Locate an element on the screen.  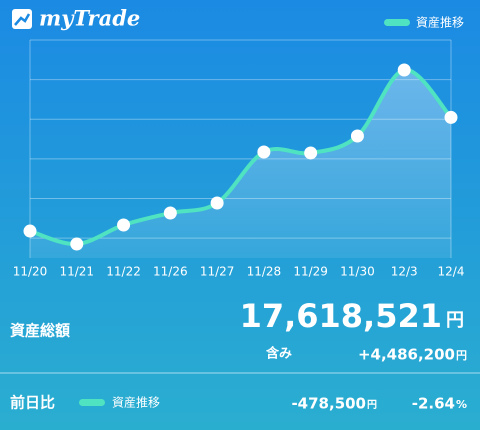
x-tick-label: 11/30 is located at coordinates (357, 272).